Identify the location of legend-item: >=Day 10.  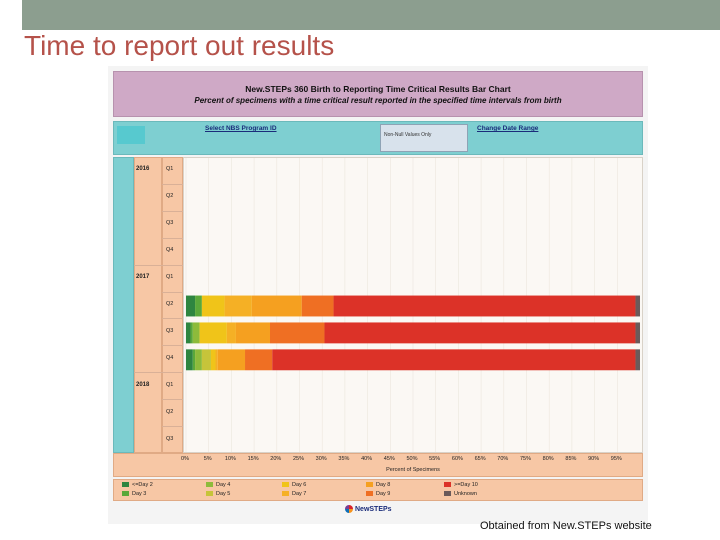
(461, 485).